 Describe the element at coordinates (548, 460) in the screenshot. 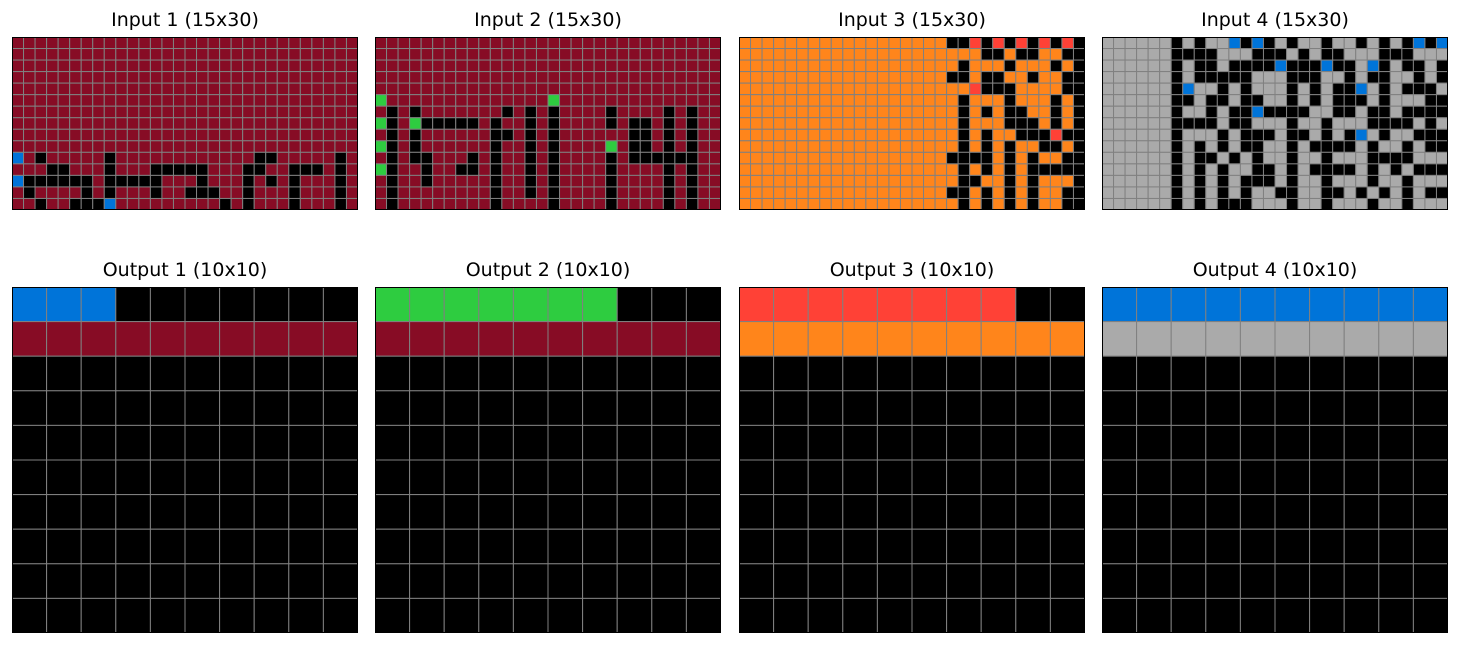

I see `grid-cells` at that location.